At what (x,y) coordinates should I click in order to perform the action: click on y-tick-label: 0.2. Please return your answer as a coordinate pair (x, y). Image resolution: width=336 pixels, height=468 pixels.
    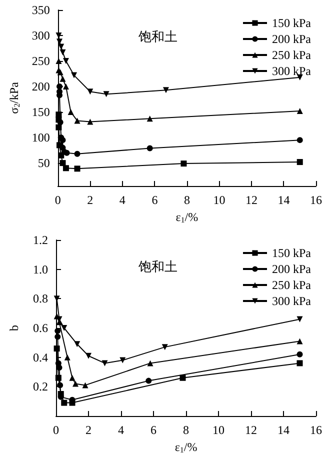
    Looking at the image, I should click on (40, 387).